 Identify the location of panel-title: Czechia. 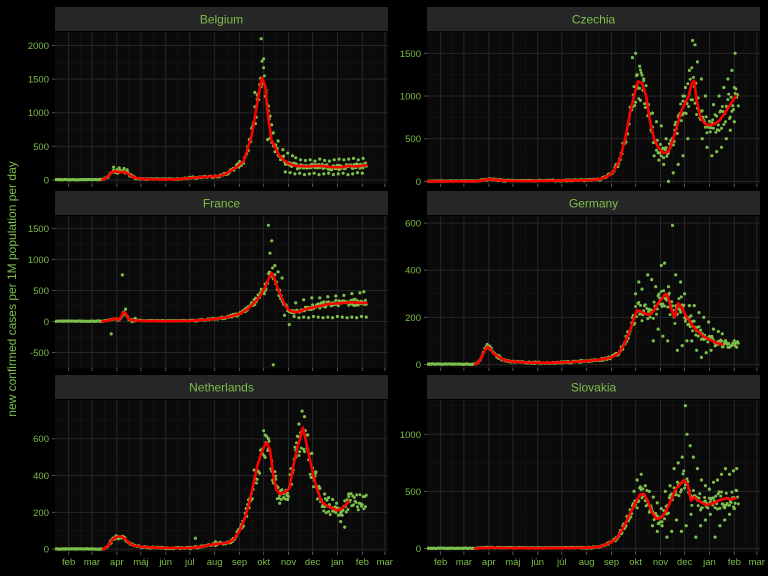
(594, 20).